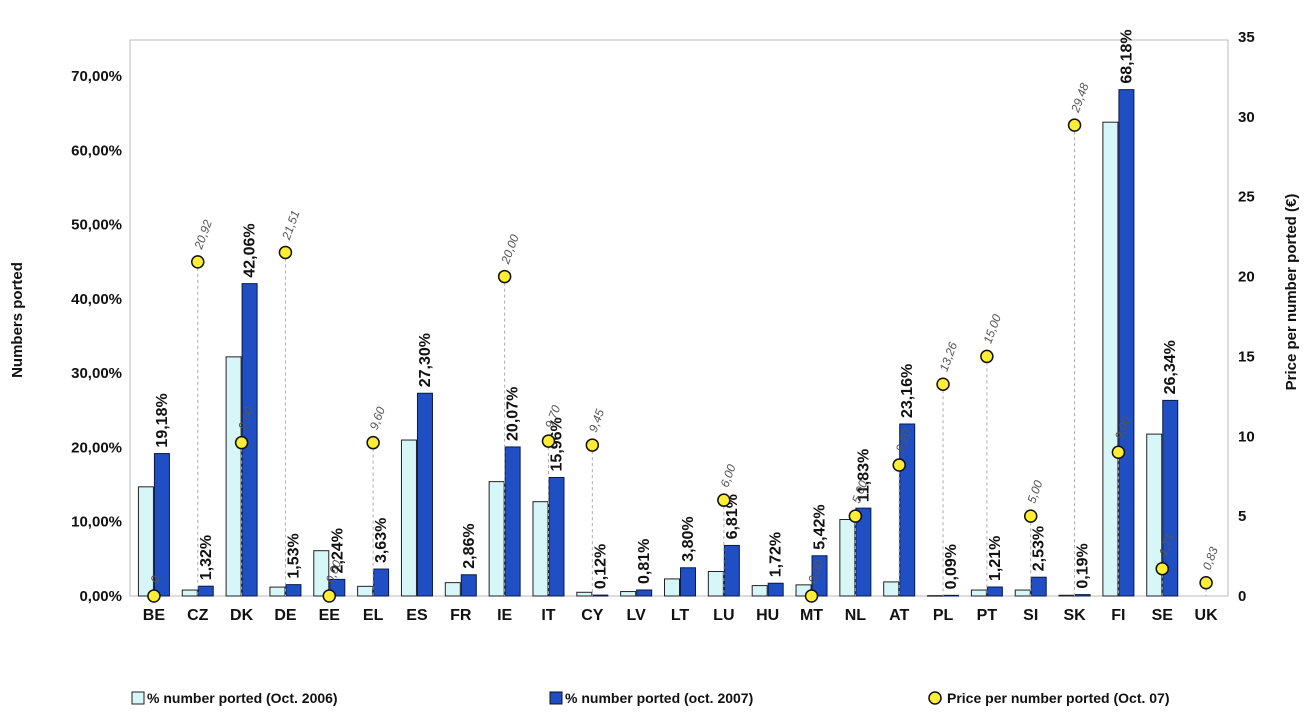 Image resolution: width=1306 pixels, height=718 pixels. Describe the element at coordinates (1210, 558) in the screenshot. I see `price-data-label: 0,83` at that location.